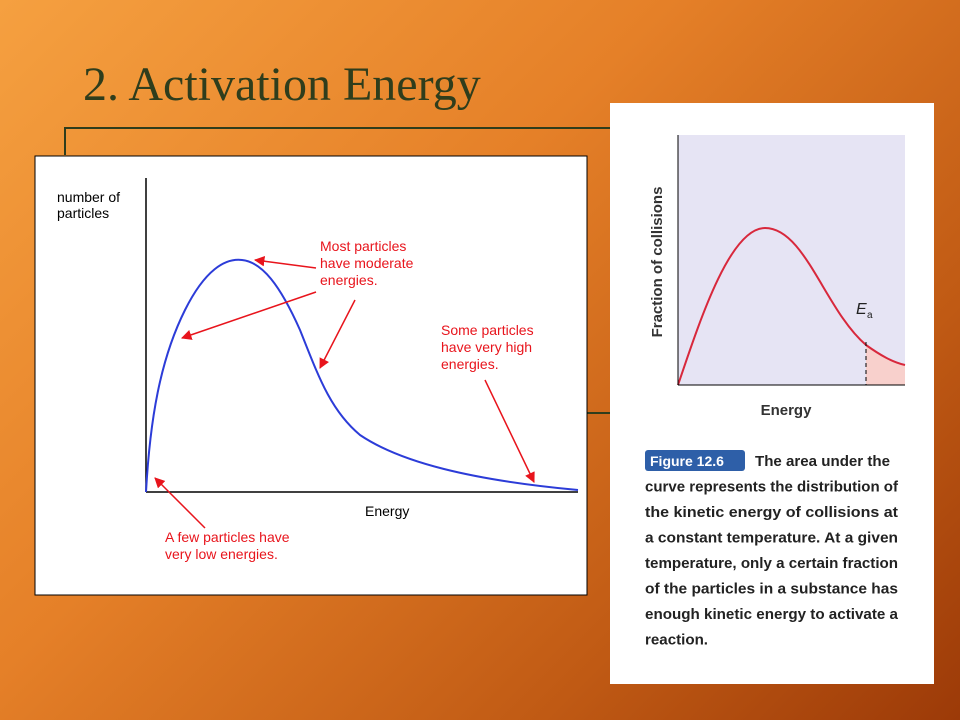 The image size is (960, 720). What do you see at coordinates (282, 84) in the screenshot?
I see `slide-title: 2. Activation Energy` at bounding box center [282, 84].